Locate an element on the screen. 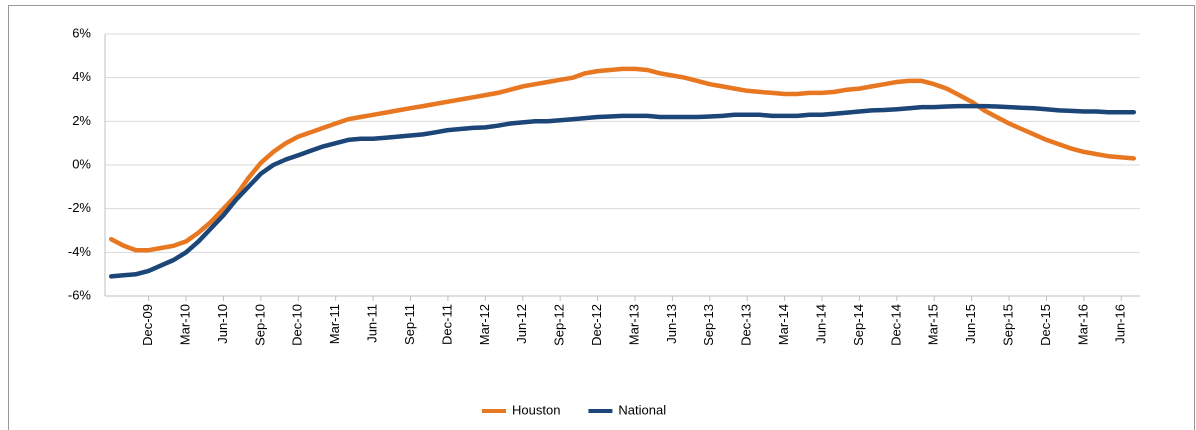 Image resolution: width=1196 pixels, height=430 pixels. x-tick-label: Sep-15 is located at coordinates (1008, 325).